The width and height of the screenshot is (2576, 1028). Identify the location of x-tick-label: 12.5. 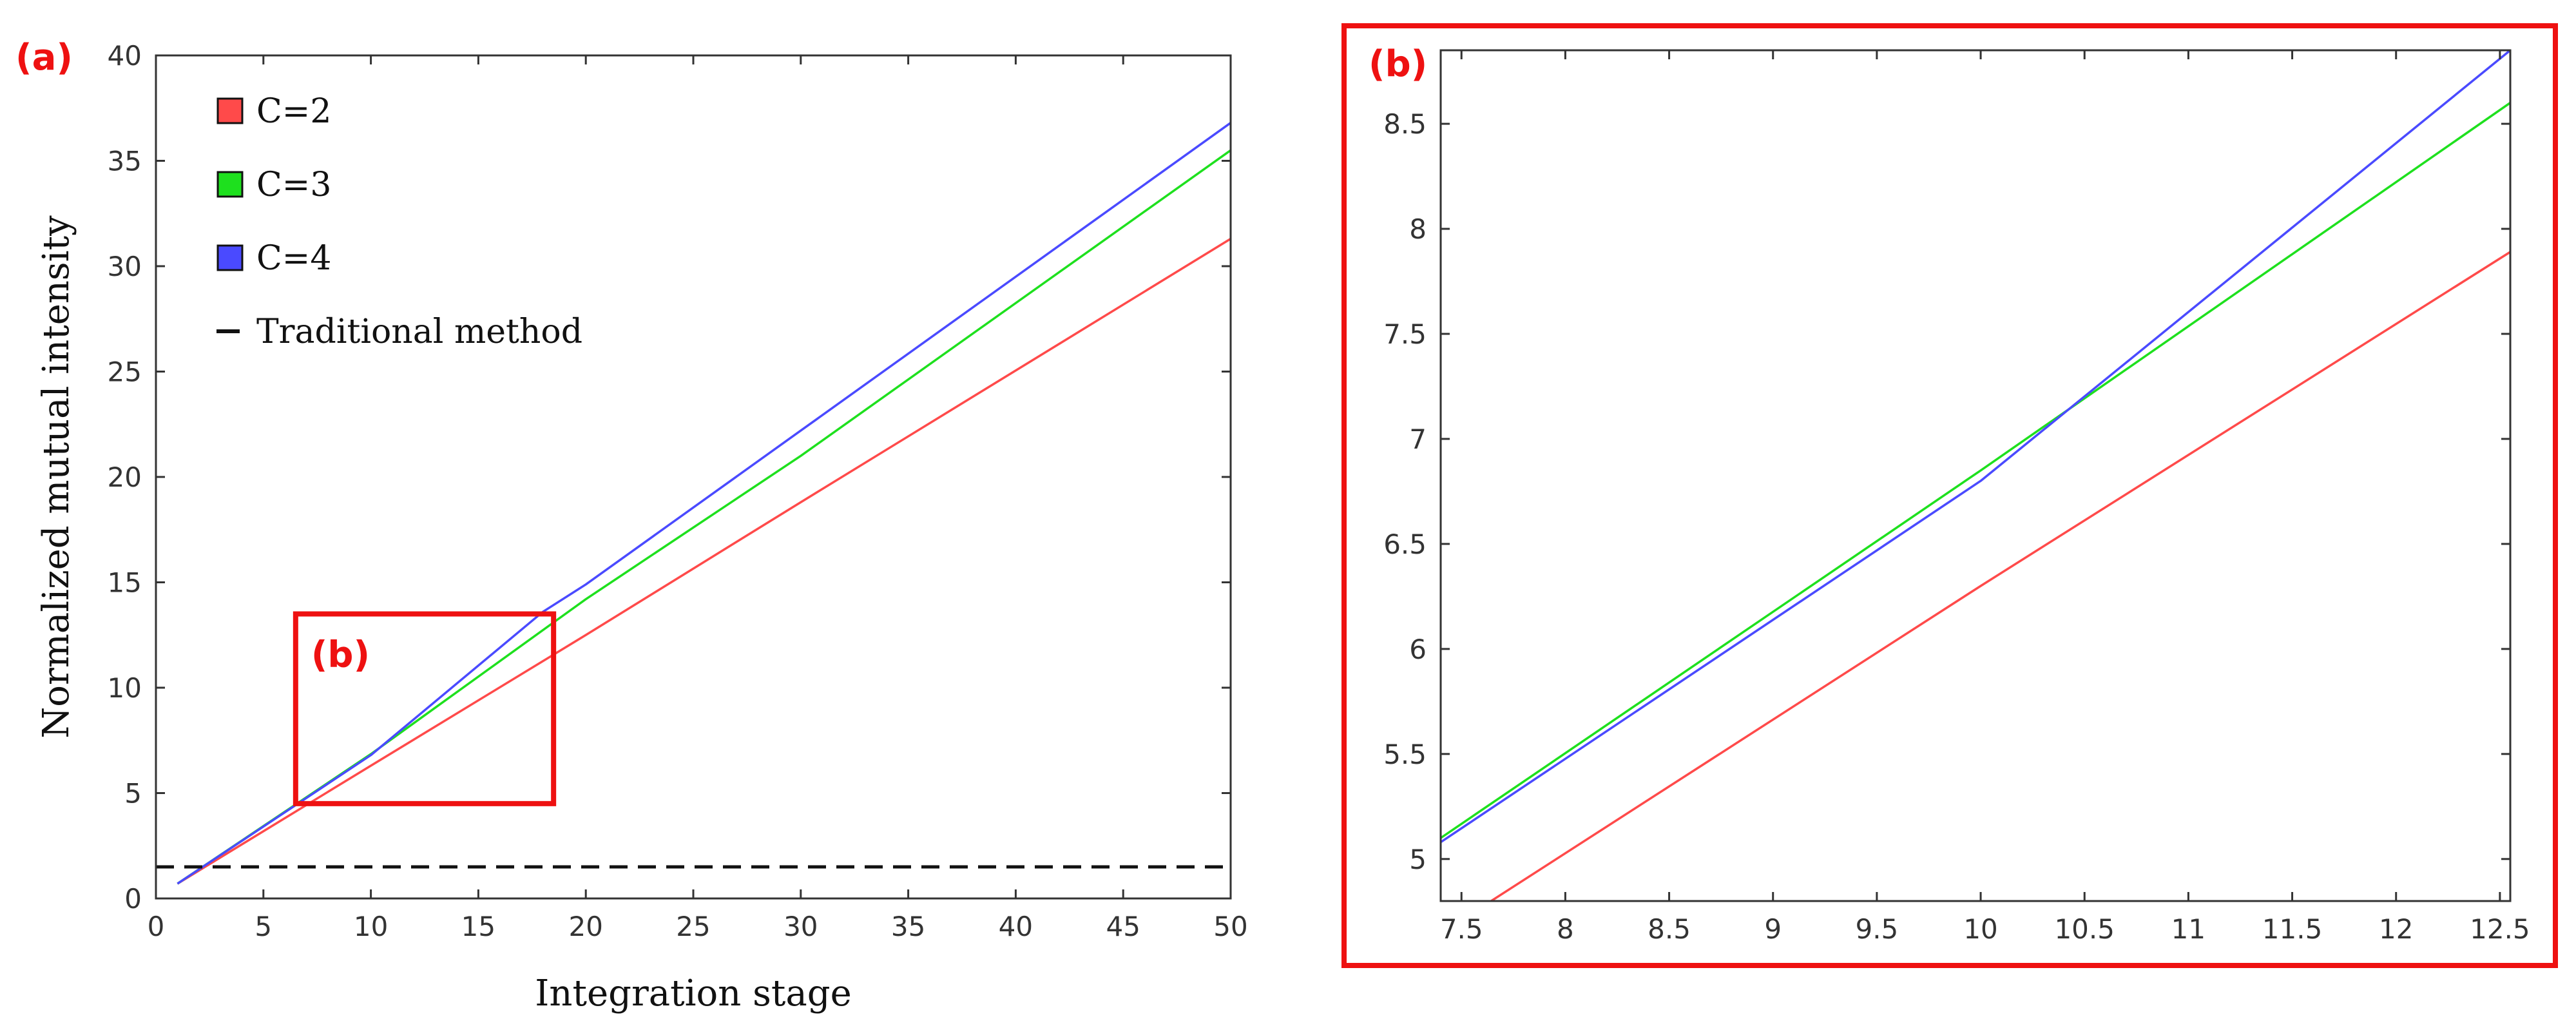
(2500, 929).